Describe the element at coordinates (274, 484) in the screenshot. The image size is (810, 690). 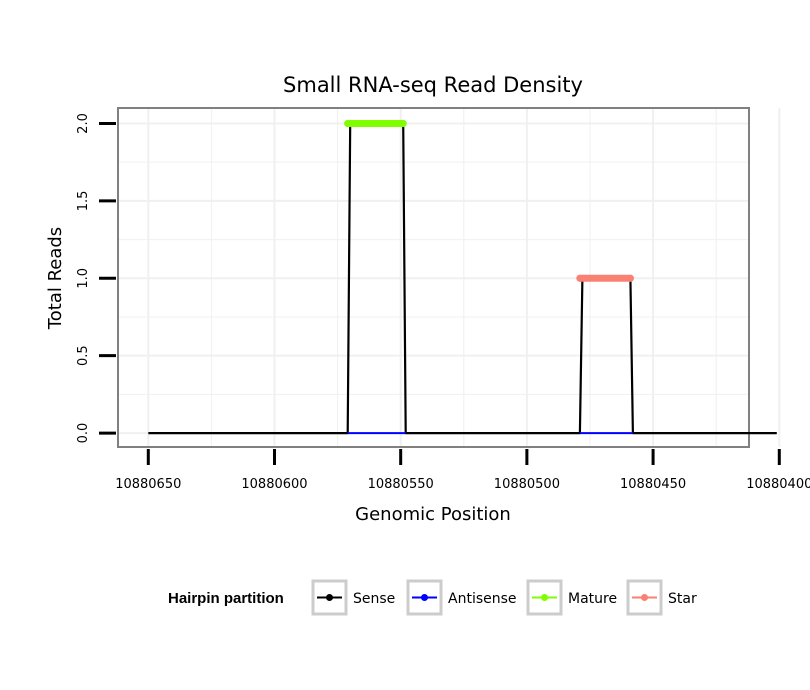
I see `x-tick-label: 10880600` at that location.